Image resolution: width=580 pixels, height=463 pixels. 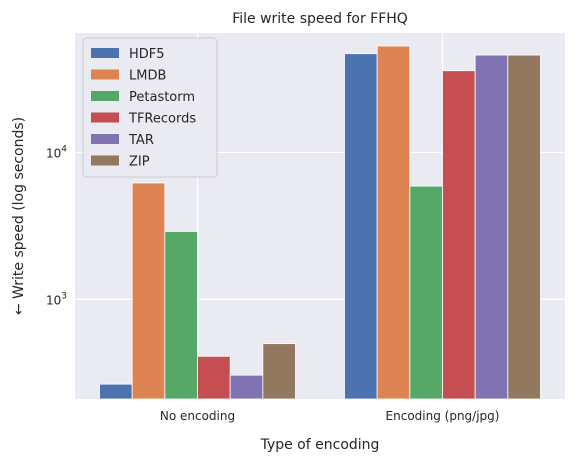 I want to click on legend-label-tar: TAR, so click(x=141, y=140).